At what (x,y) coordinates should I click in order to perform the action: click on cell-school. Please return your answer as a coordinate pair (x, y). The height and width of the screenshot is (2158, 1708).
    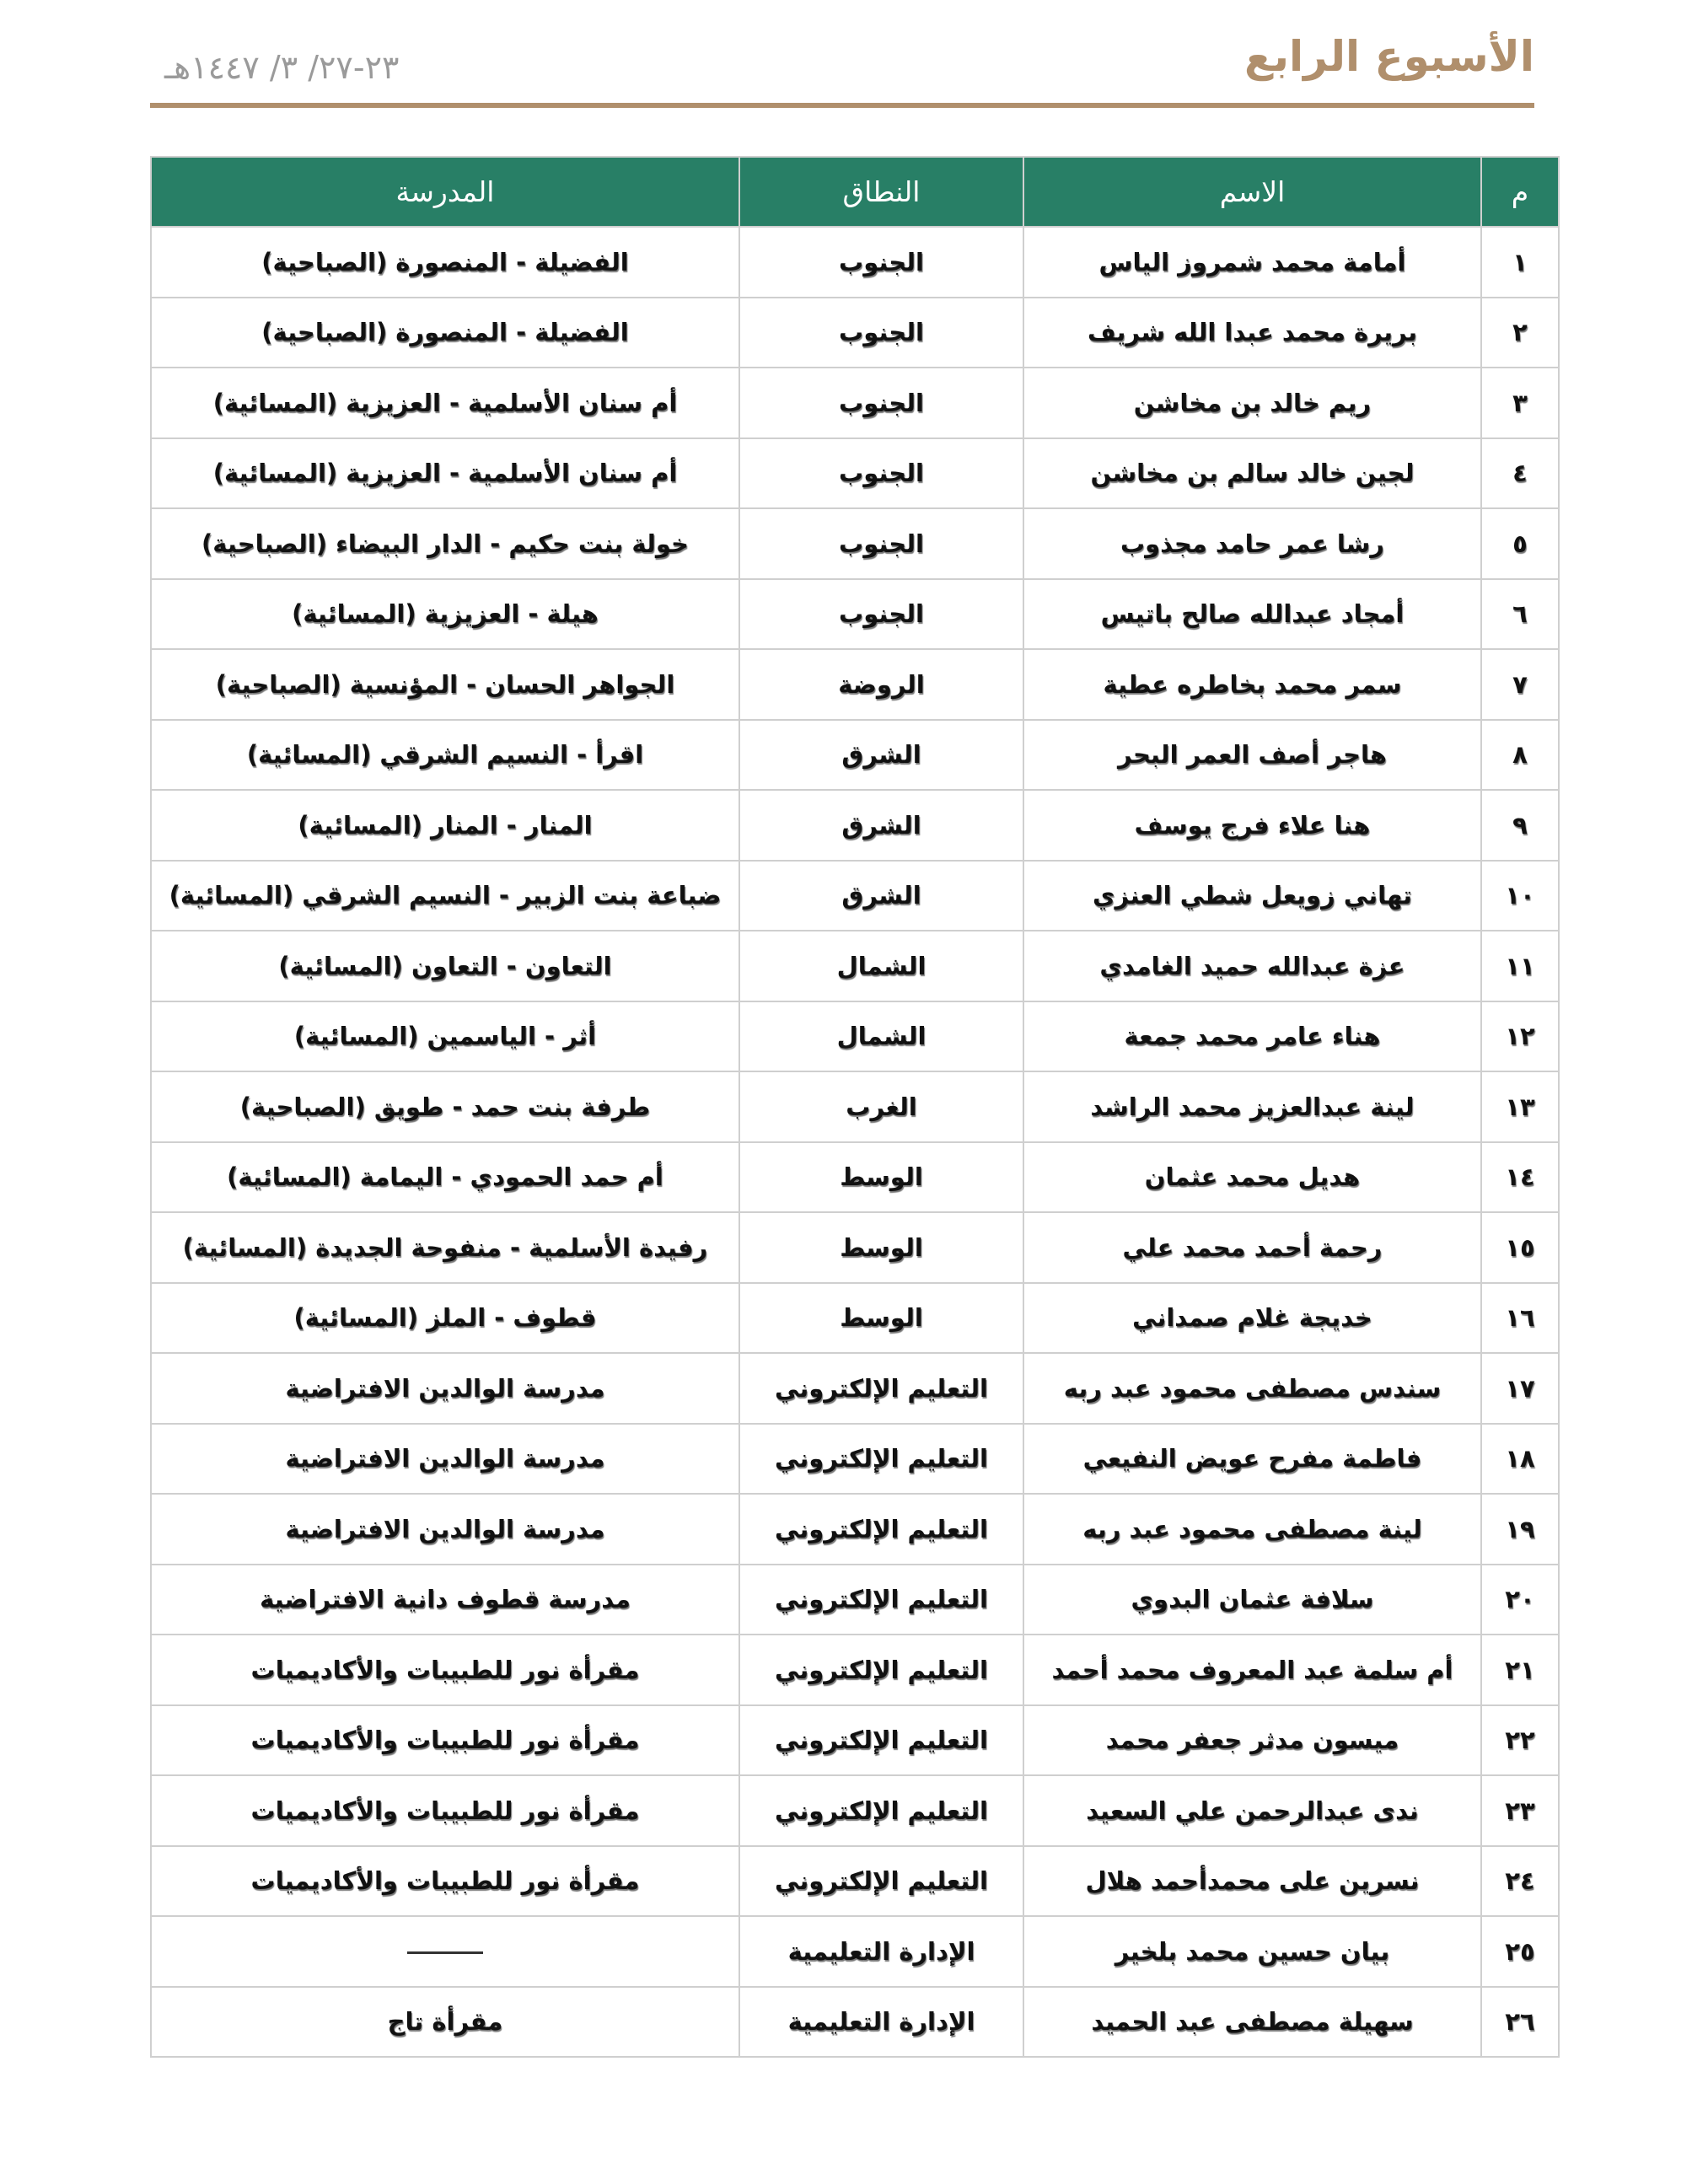
    Looking at the image, I should click on (445, 1951).